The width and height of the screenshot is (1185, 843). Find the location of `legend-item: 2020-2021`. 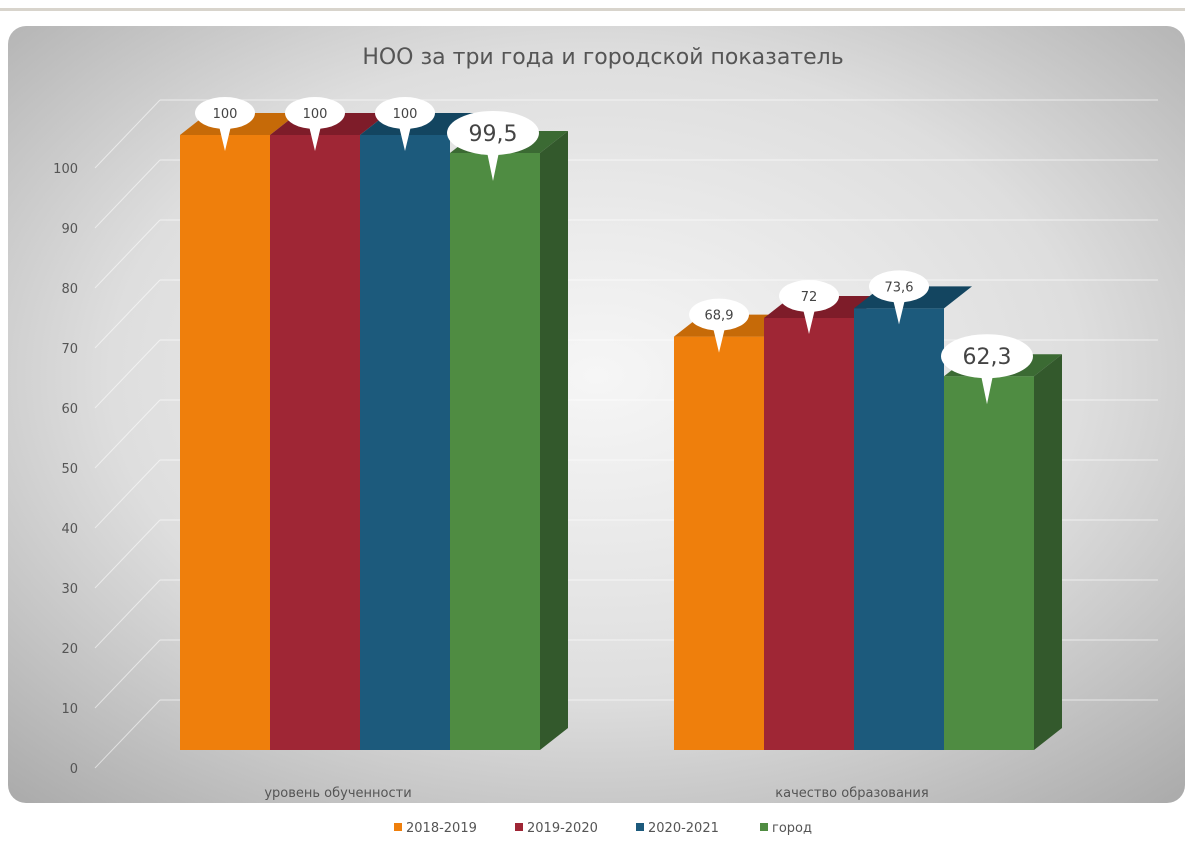

legend-item: 2020-2021 is located at coordinates (677, 828).